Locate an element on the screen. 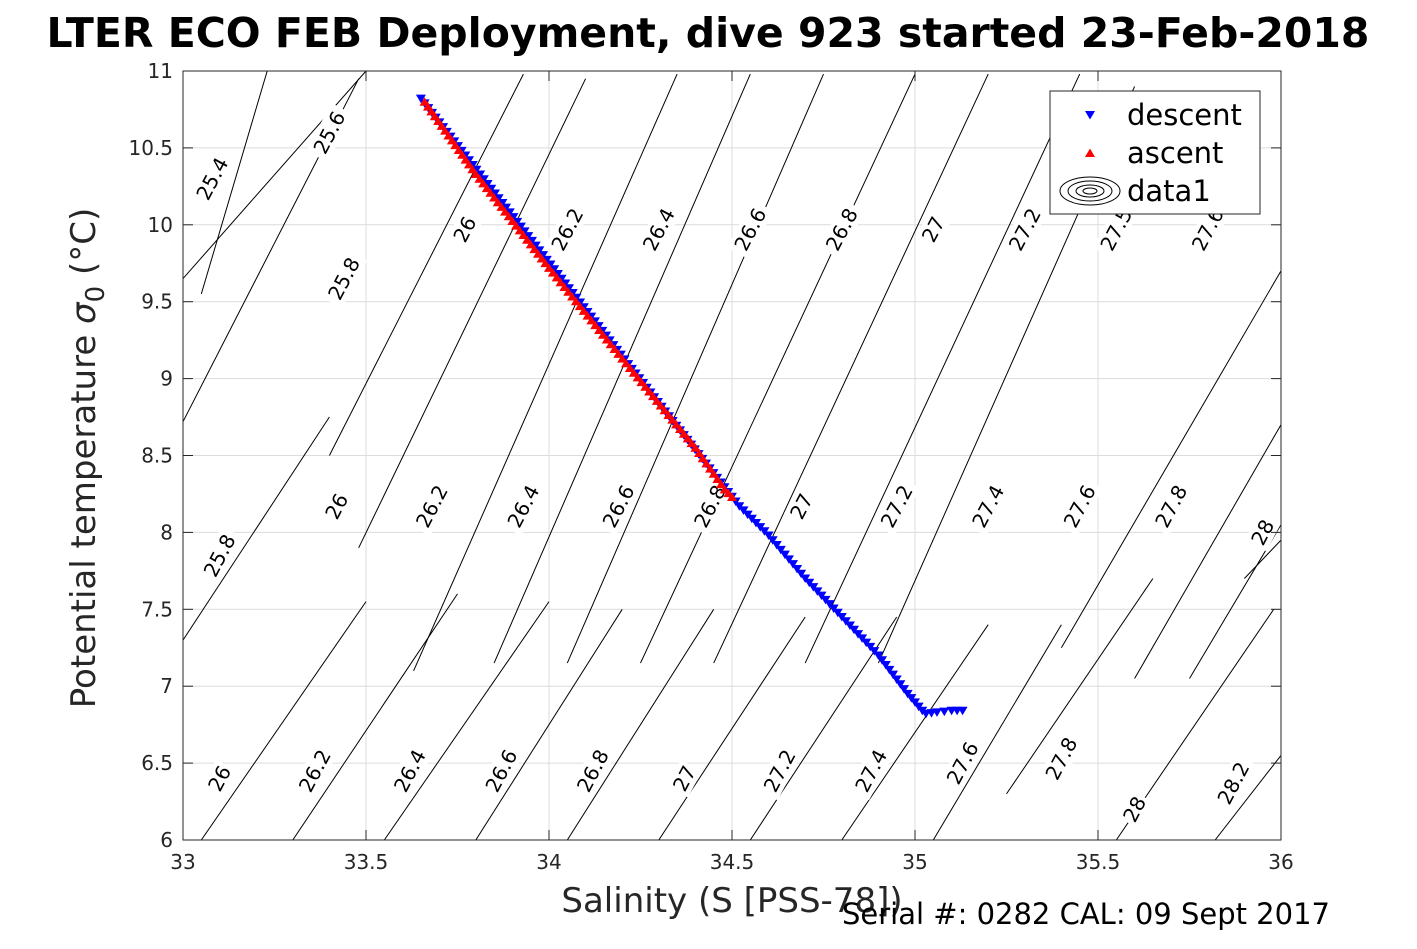 The height and width of the screenshot is (949, 1417). x-tick-label: 34.5 is located at coordinates (732, 862).